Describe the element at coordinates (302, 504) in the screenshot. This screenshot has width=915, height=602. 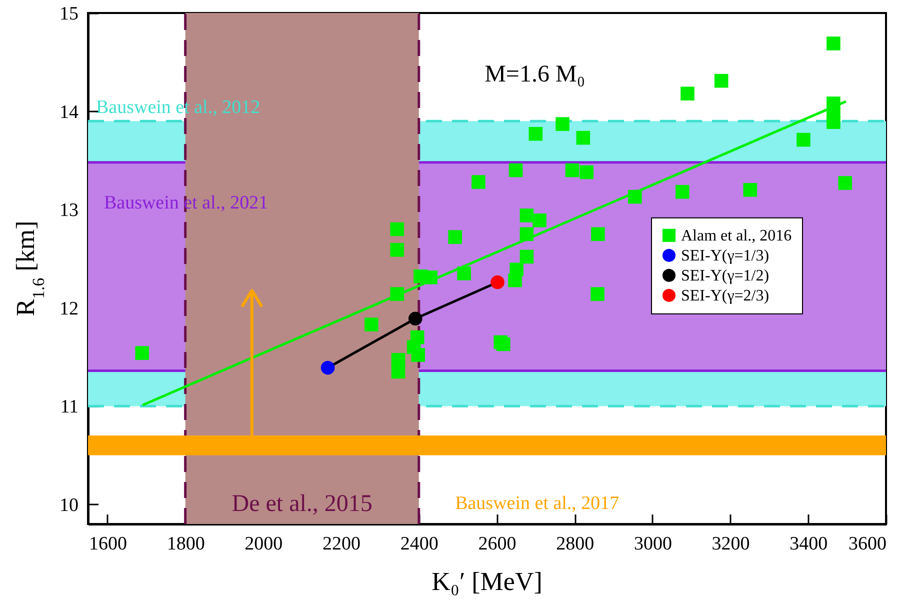
I see `band-label: De et al., 2015` at that location.